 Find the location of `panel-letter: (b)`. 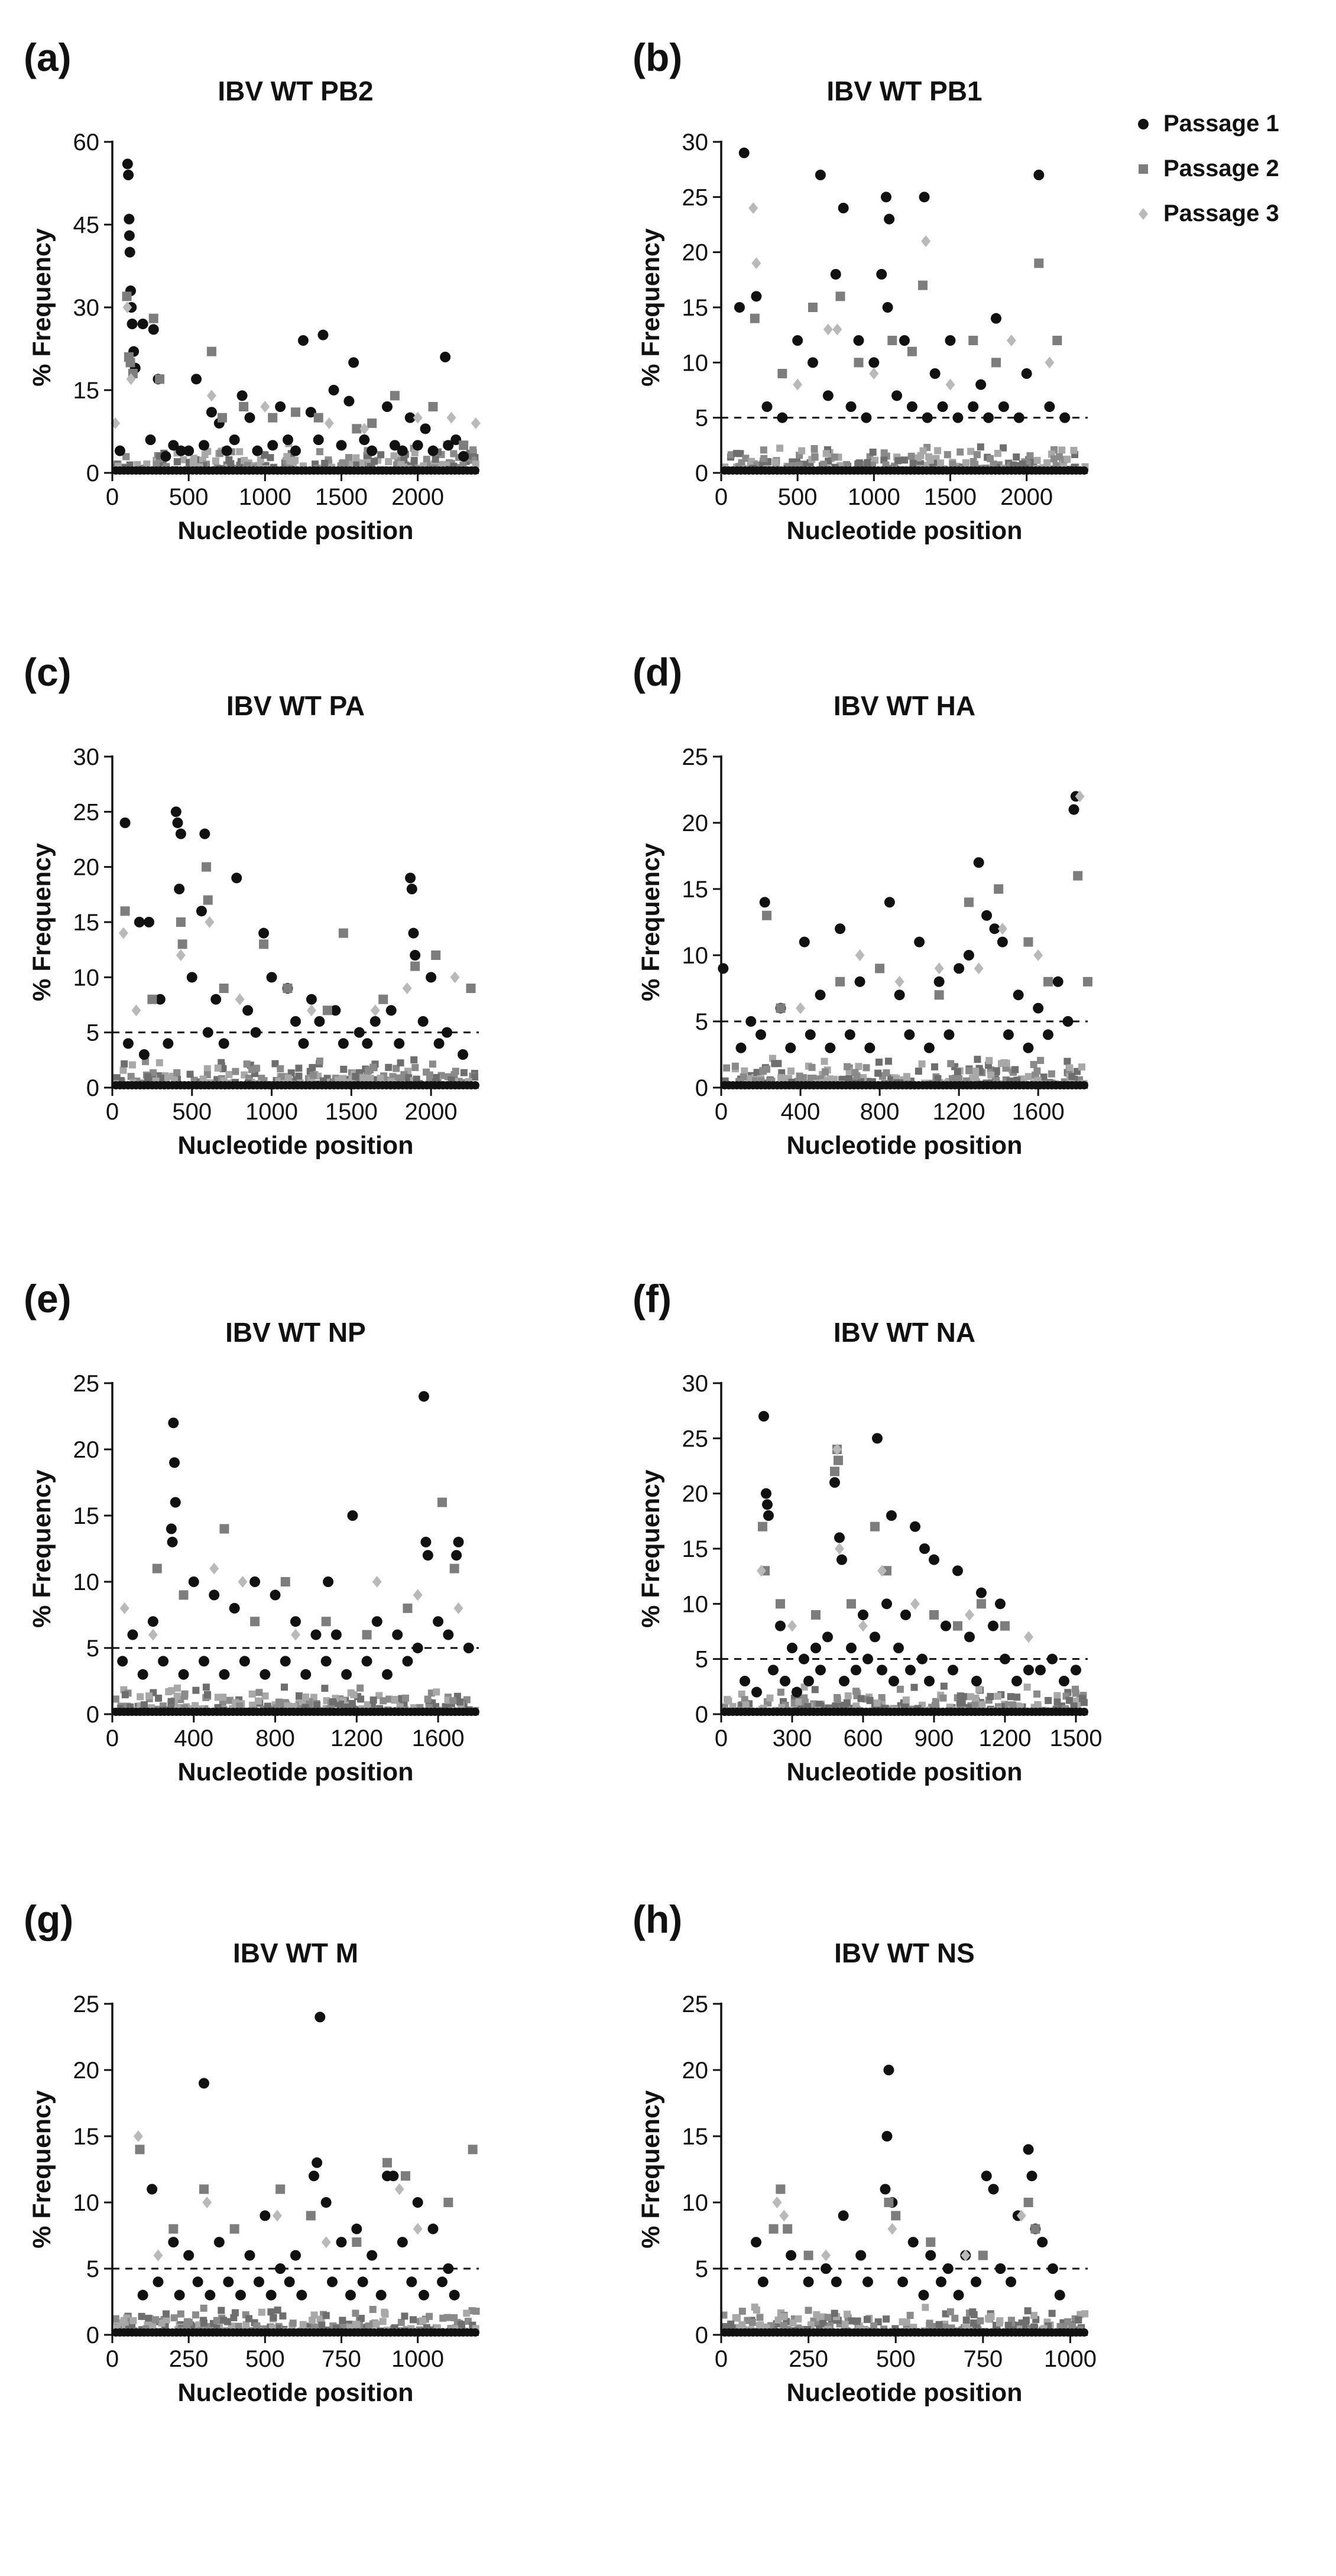

panel-letter: (b) is located at coordinates (657, 57).